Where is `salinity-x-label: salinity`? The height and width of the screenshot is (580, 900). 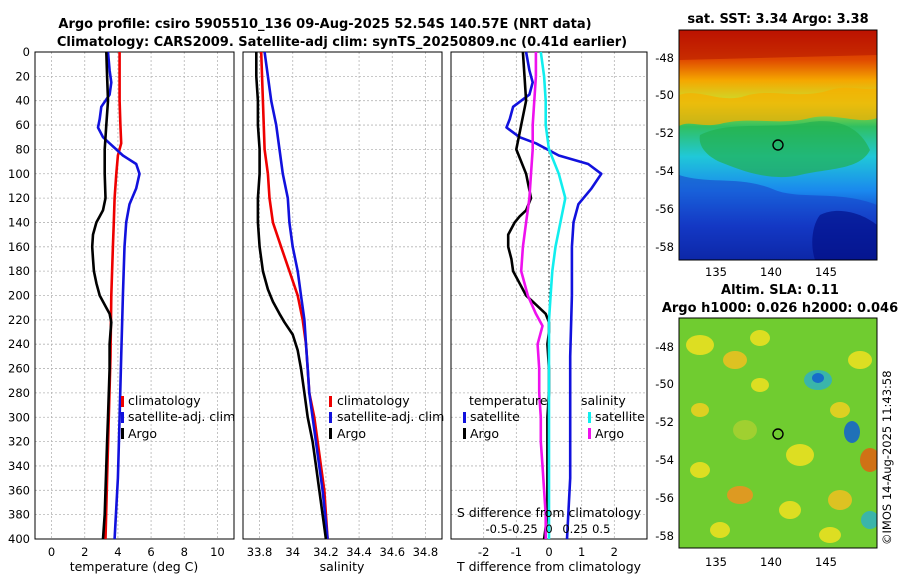
salinity-x-label: salinity is located at coordinates (342, 566).